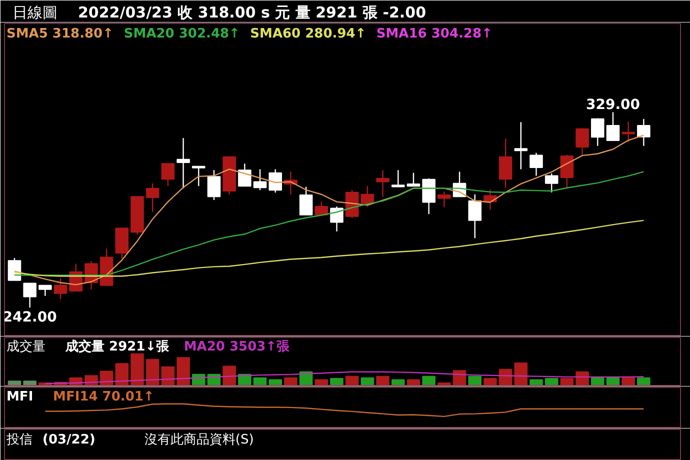  Describe the element at coordinates (434, 34) in the screenshot. I see `legend-label: SMA16 304.28↑` at that location.